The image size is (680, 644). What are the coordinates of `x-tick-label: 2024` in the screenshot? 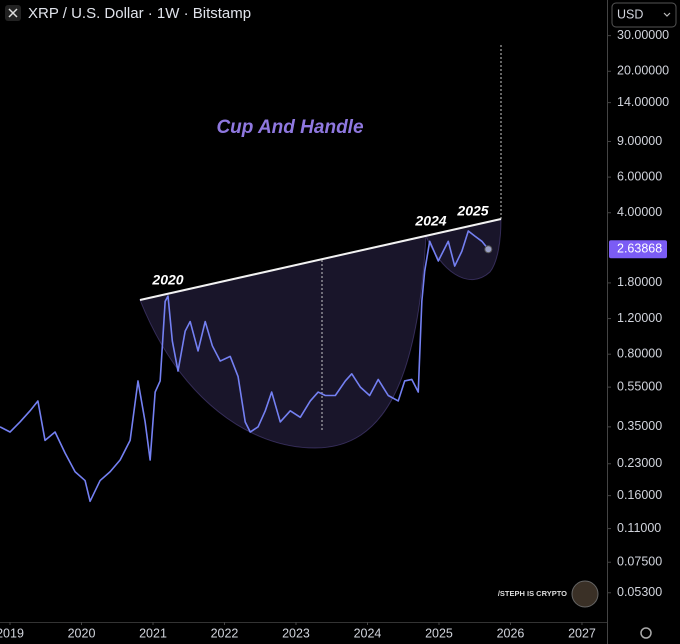 It's located at (368, 633).